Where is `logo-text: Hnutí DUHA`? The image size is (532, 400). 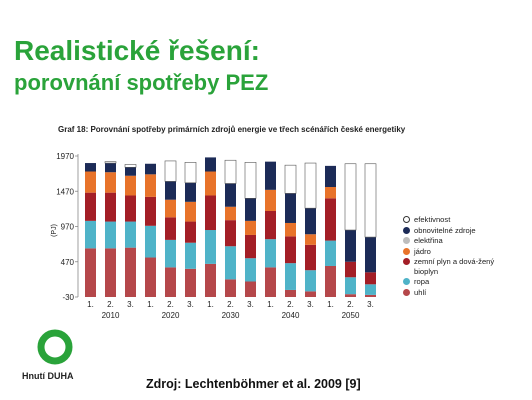
logo-text: Hnutí DUHA is located at coordinates (48, 376).